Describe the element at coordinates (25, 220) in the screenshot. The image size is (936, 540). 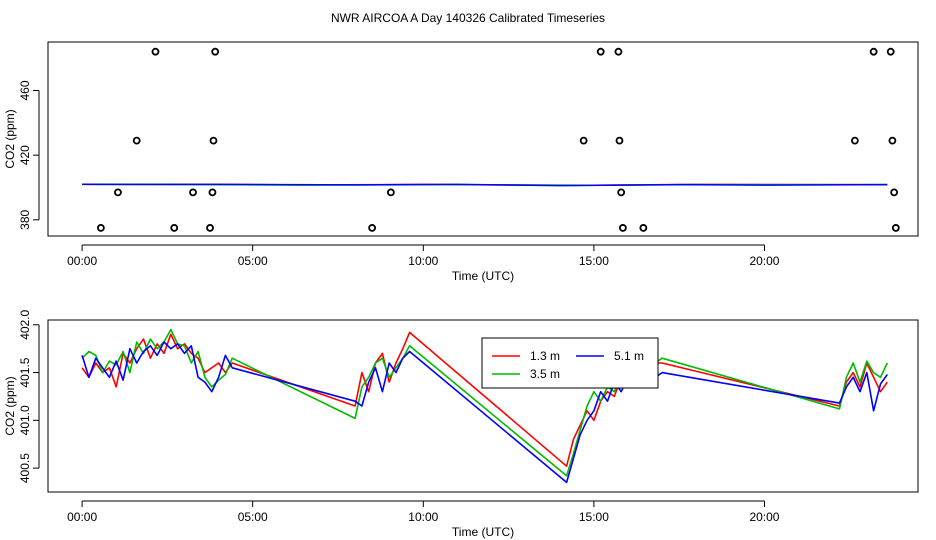
I see `y-tick-label: 380` at that location.